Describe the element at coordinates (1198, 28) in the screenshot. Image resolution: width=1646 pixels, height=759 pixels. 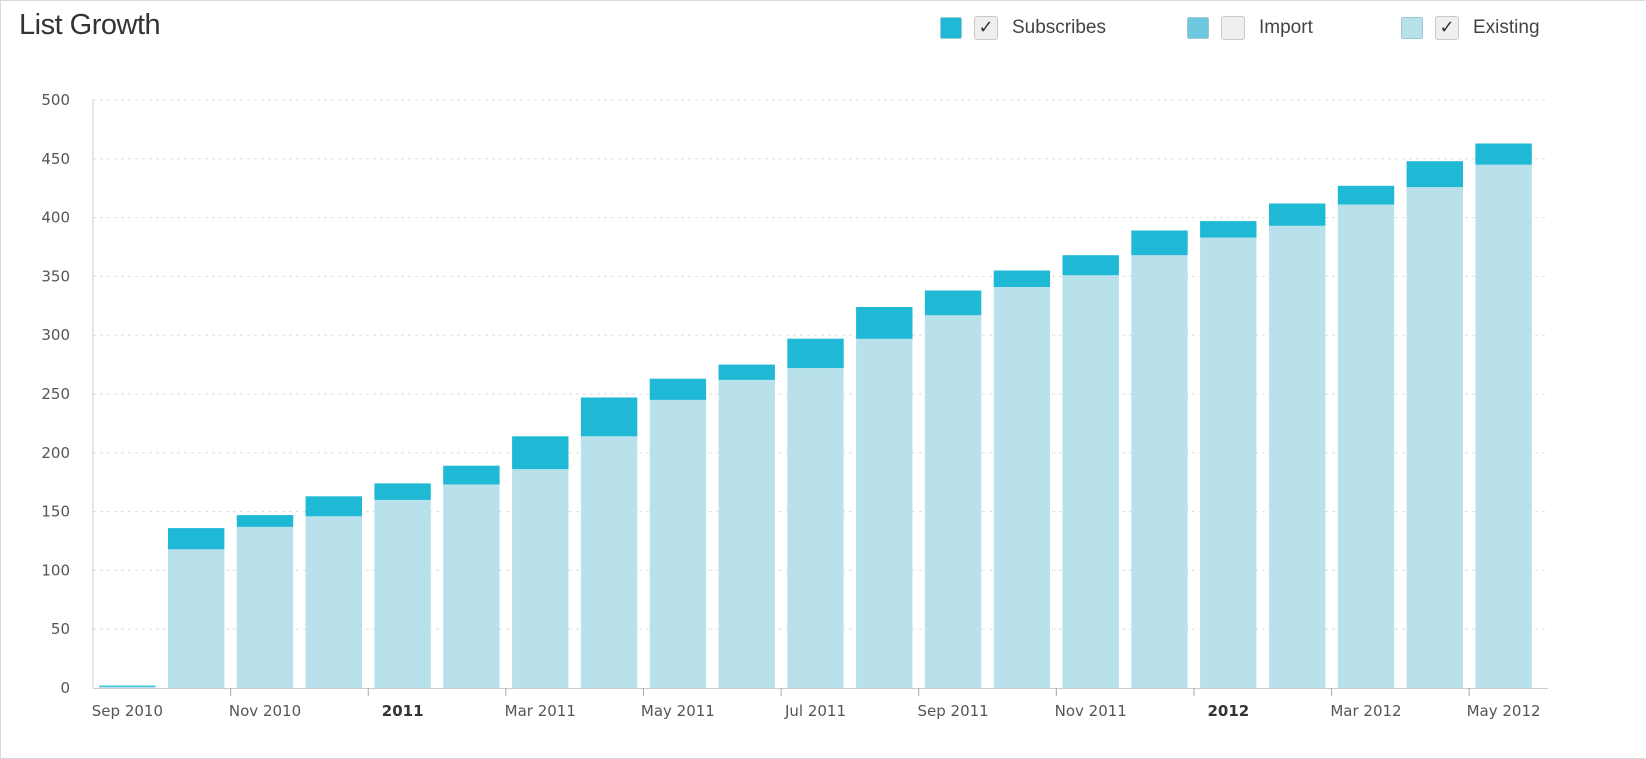
I see `import-color-swatch` at that location.